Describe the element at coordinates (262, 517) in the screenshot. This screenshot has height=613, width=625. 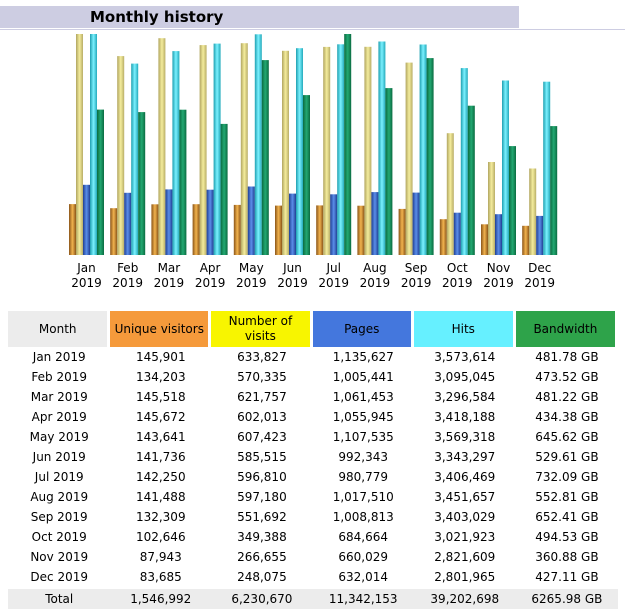
I see `cell-visits: 551,692` at that location.